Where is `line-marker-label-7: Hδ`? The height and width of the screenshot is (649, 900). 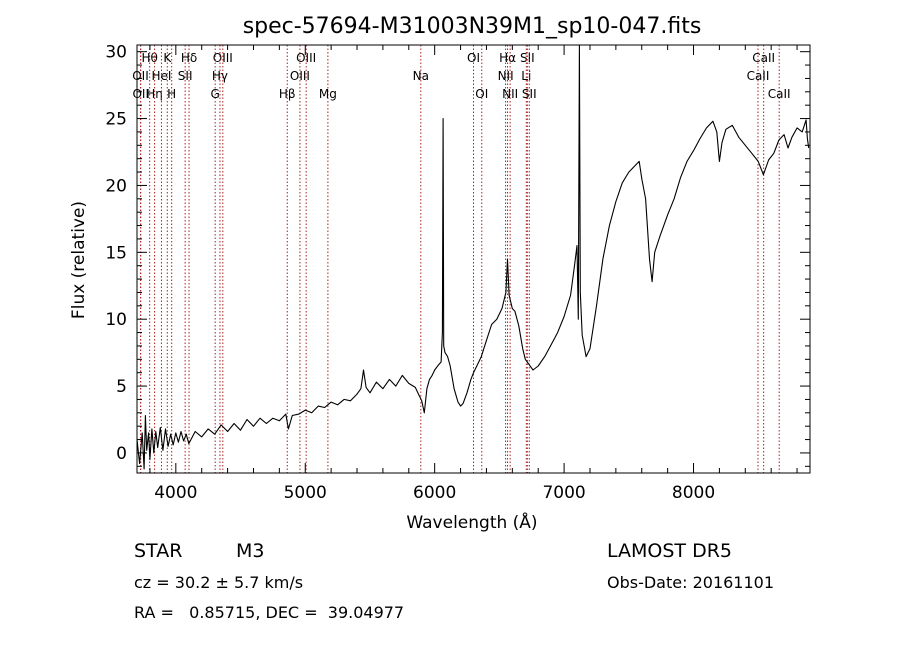 line-marker-label-7: Hδ is located at coordinates (189, 58).